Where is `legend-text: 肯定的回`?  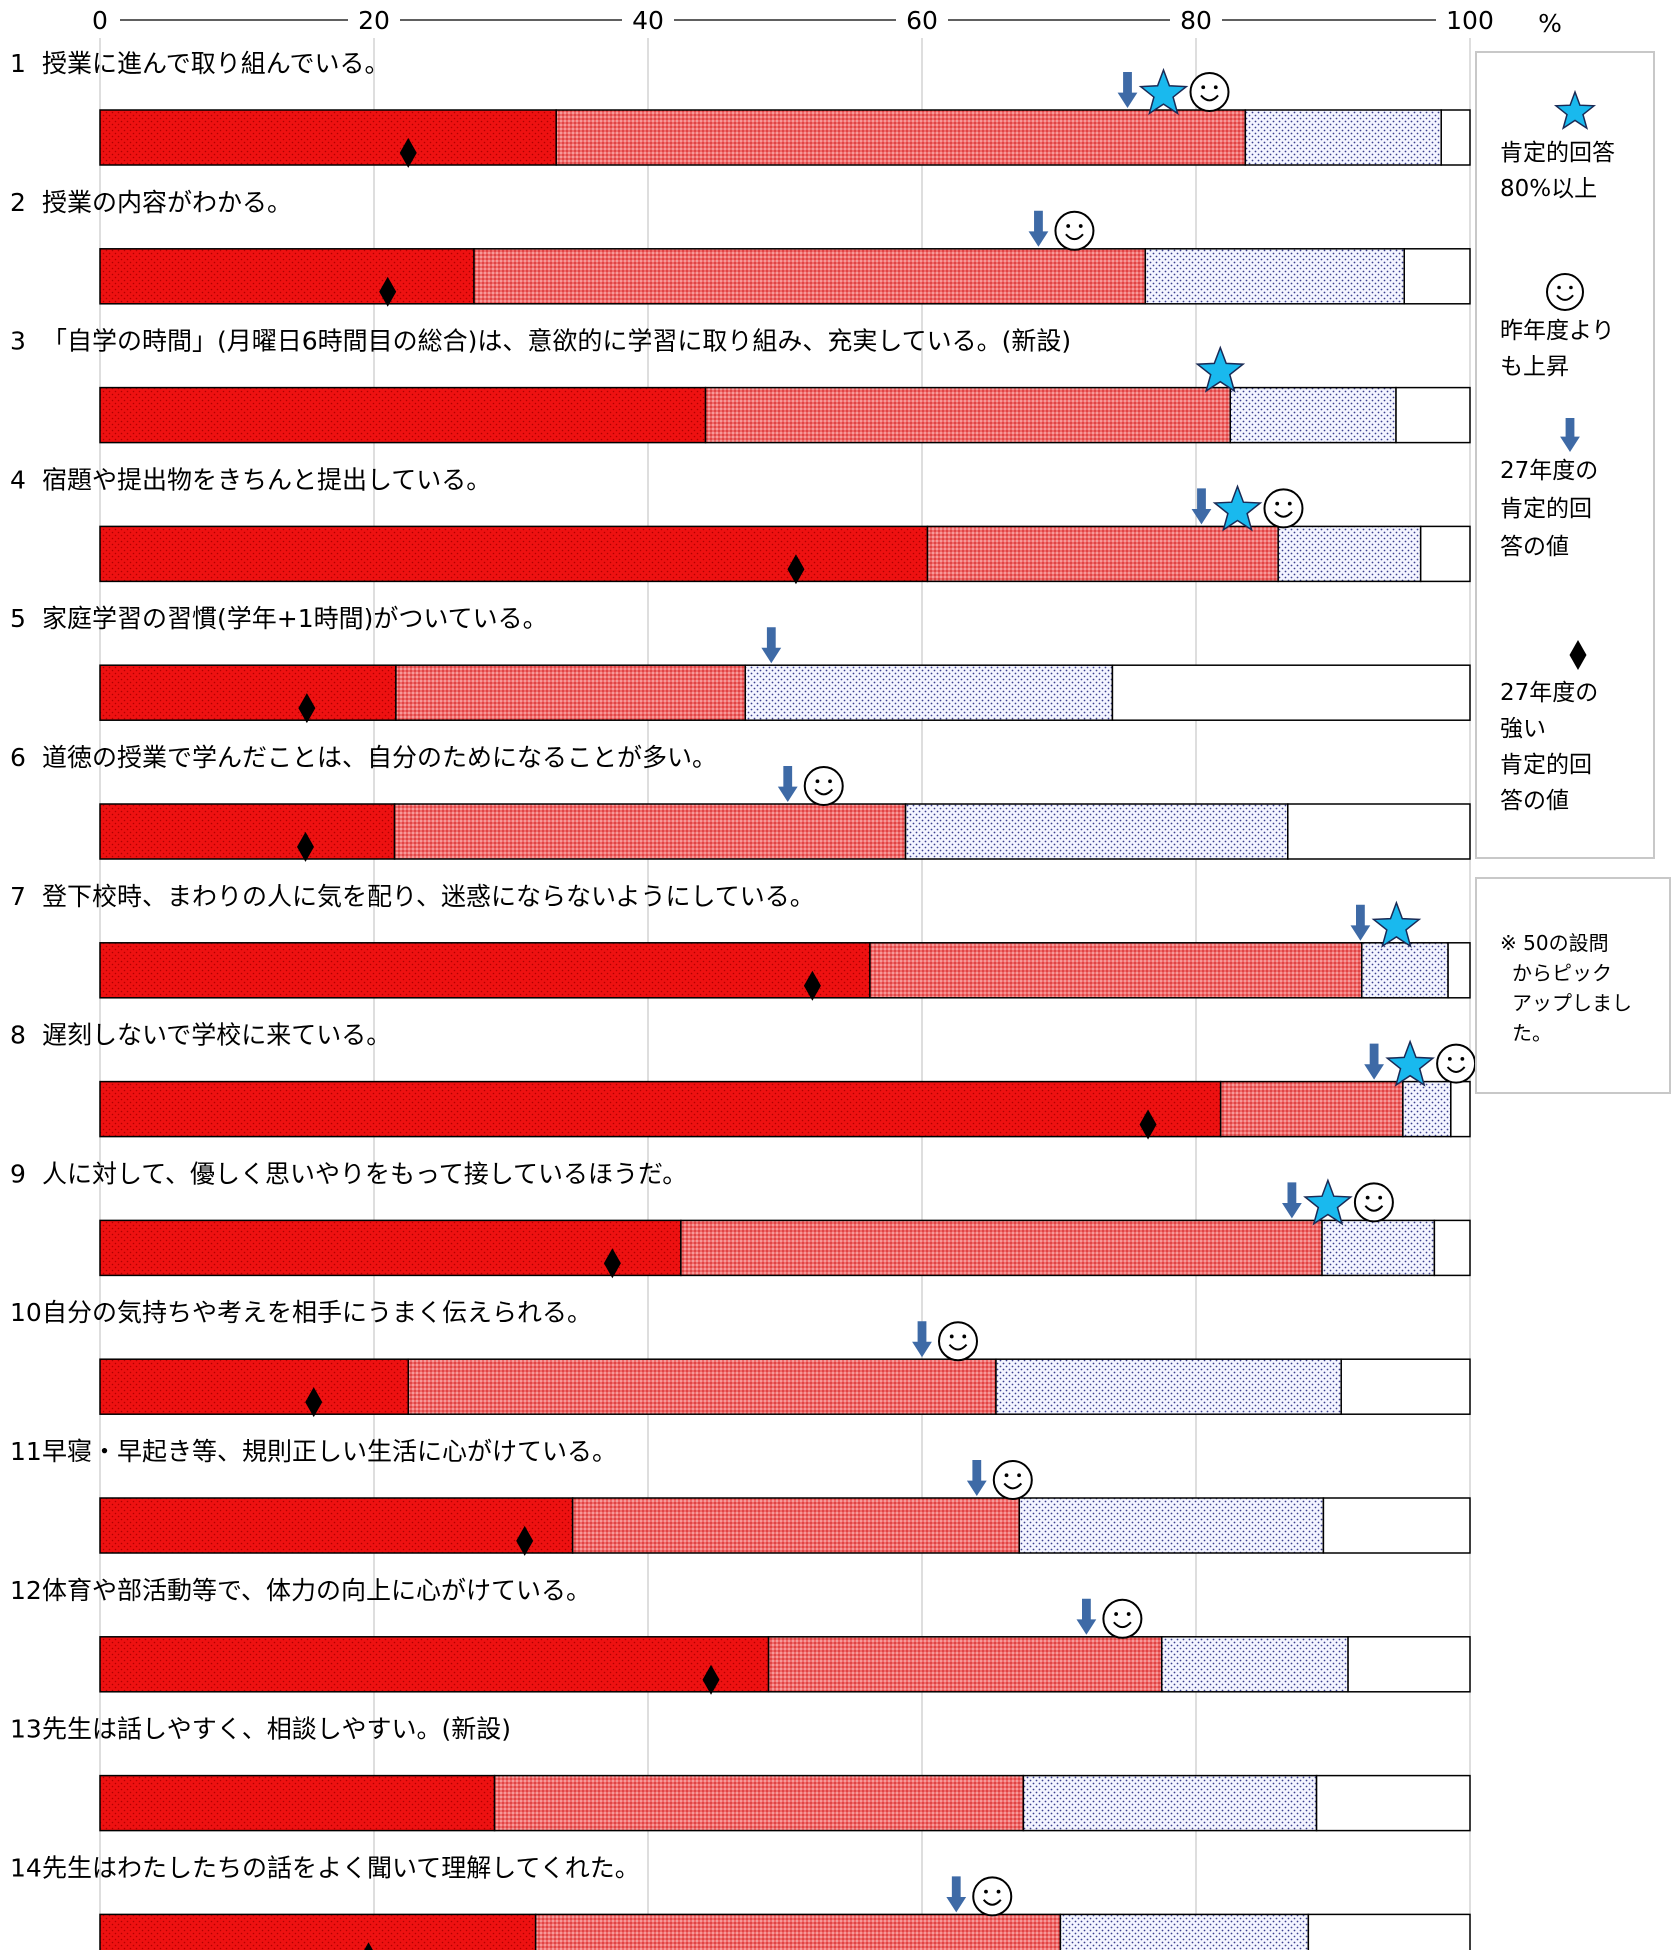 legend-text: 肯定的回 is located at coordinates (1546, 509).